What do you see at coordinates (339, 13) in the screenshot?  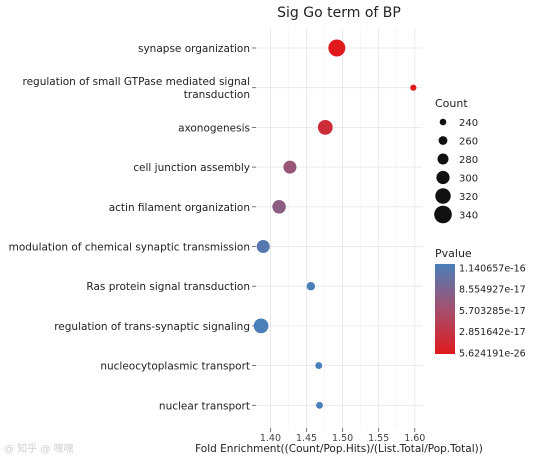 I see `chart-title: Sig Go term of BP` at bounding box center [339, 13].